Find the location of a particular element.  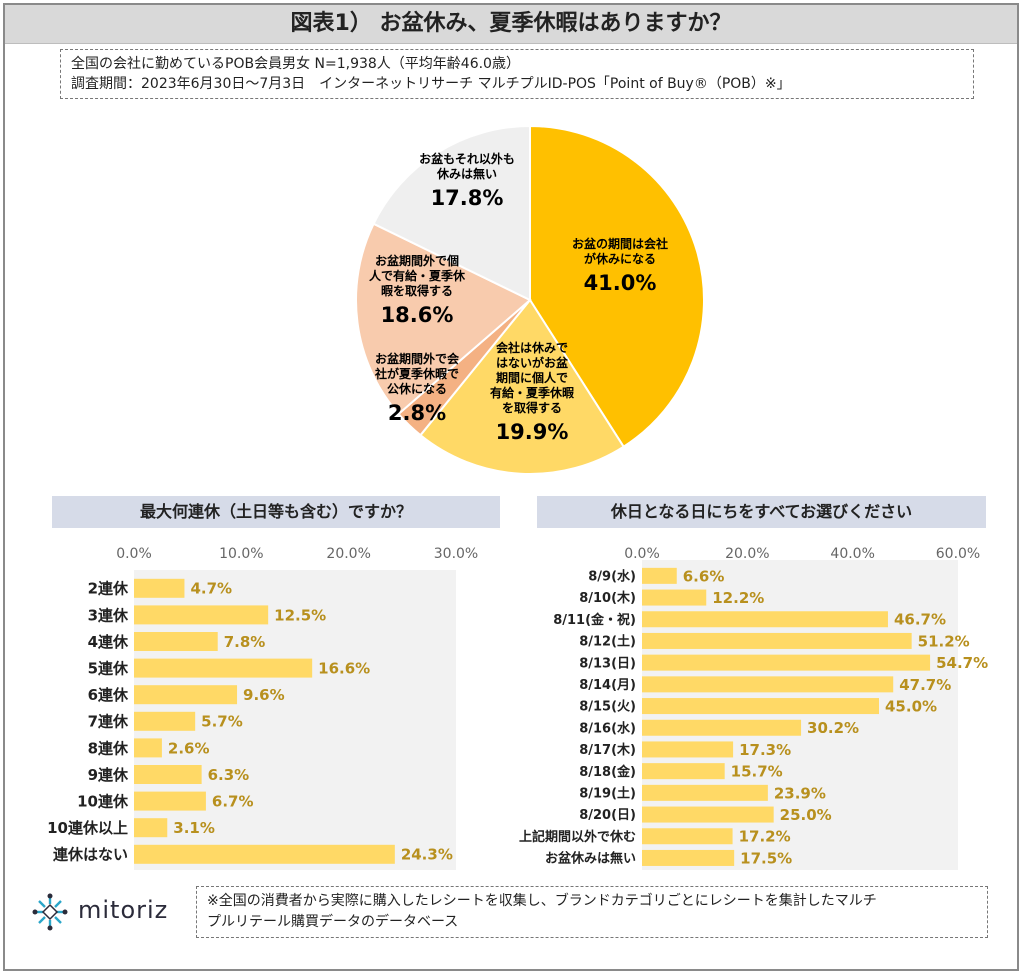

value-label: 6.6% is located at coordinates (704, 576).